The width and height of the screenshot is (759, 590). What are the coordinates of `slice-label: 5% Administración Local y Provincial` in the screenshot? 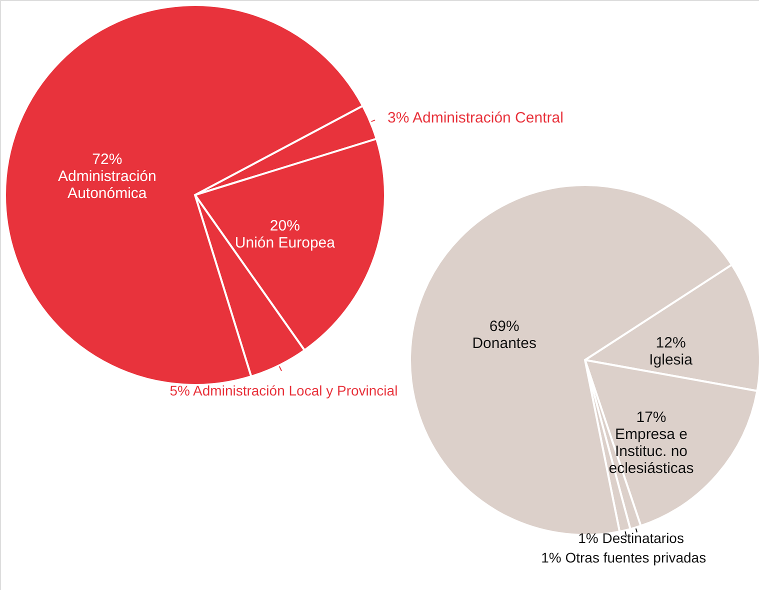 It's located at (284, 390).